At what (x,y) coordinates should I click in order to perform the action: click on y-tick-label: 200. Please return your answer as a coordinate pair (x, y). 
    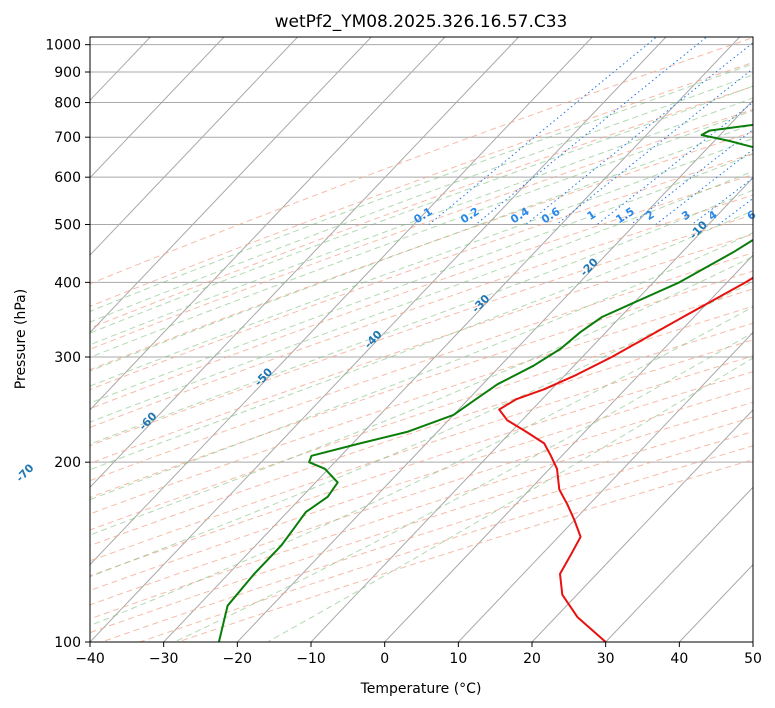
    Looking at the image, I should click on (67, 463).